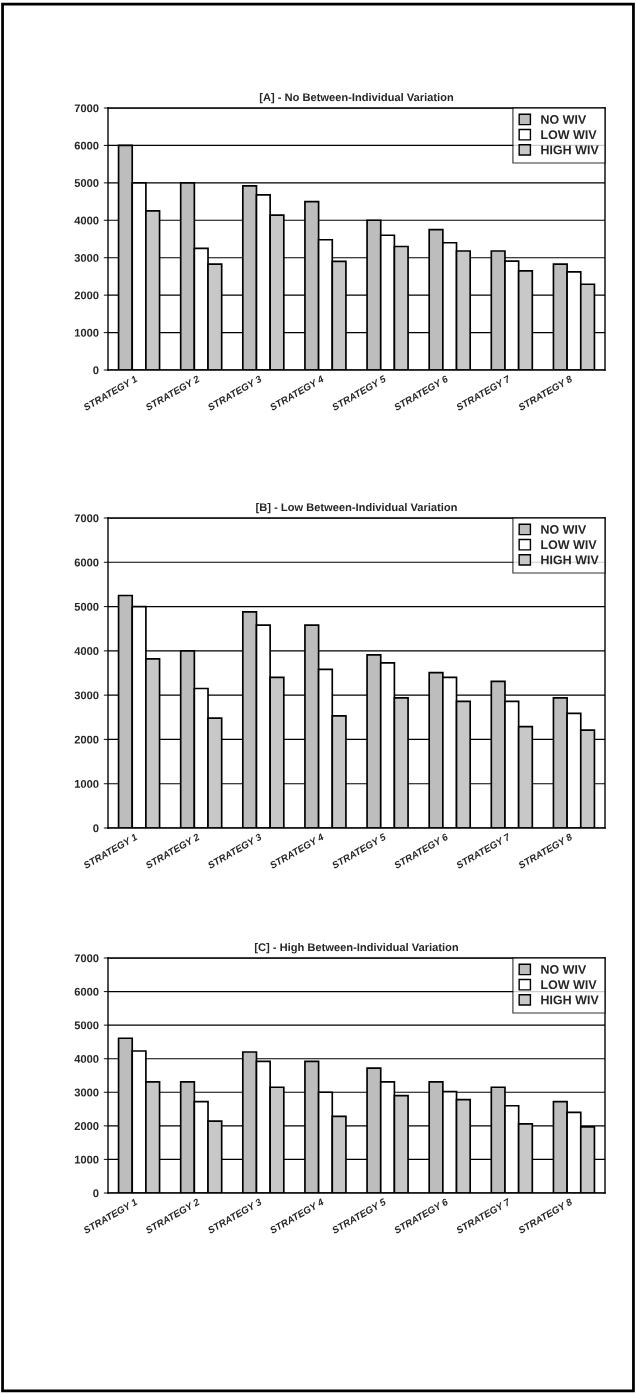 The height and width of the screenshot is (1395, 636). I want to click on chart-title: [A] - No Between-Individual Variation, so click(356, 98).